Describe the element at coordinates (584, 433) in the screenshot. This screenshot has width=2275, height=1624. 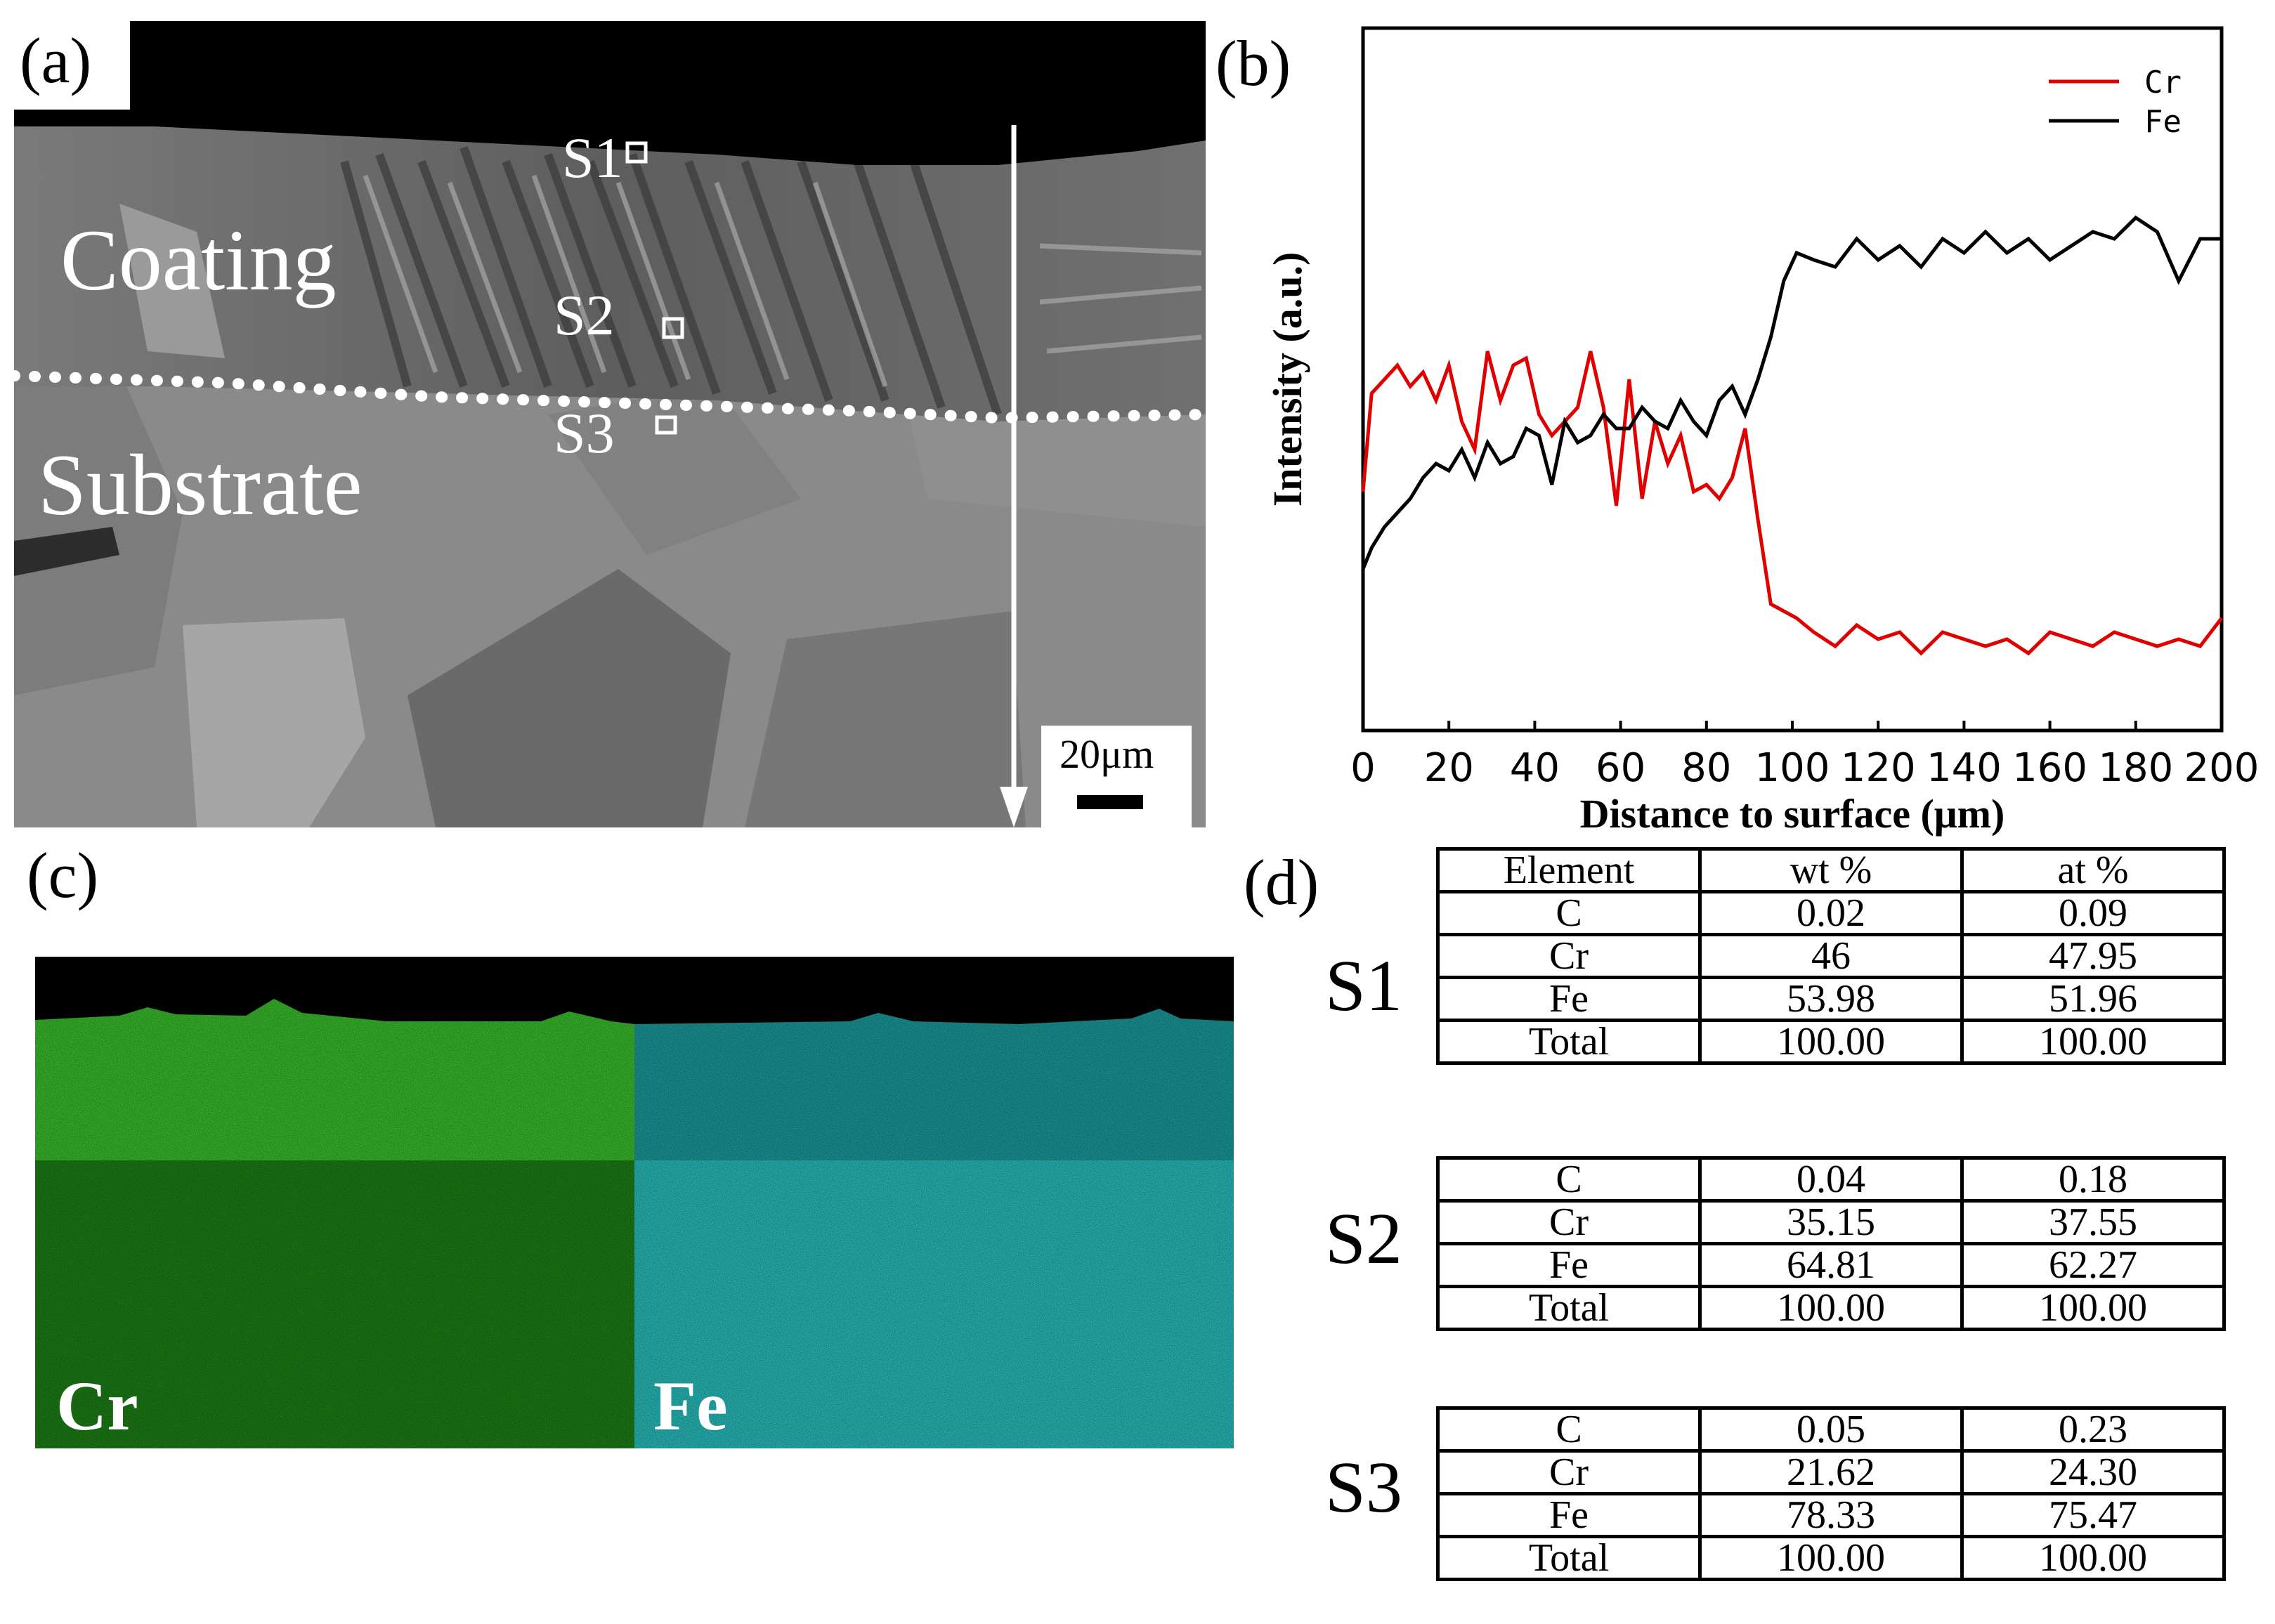
I see `point-label-s3: S3` at that location.